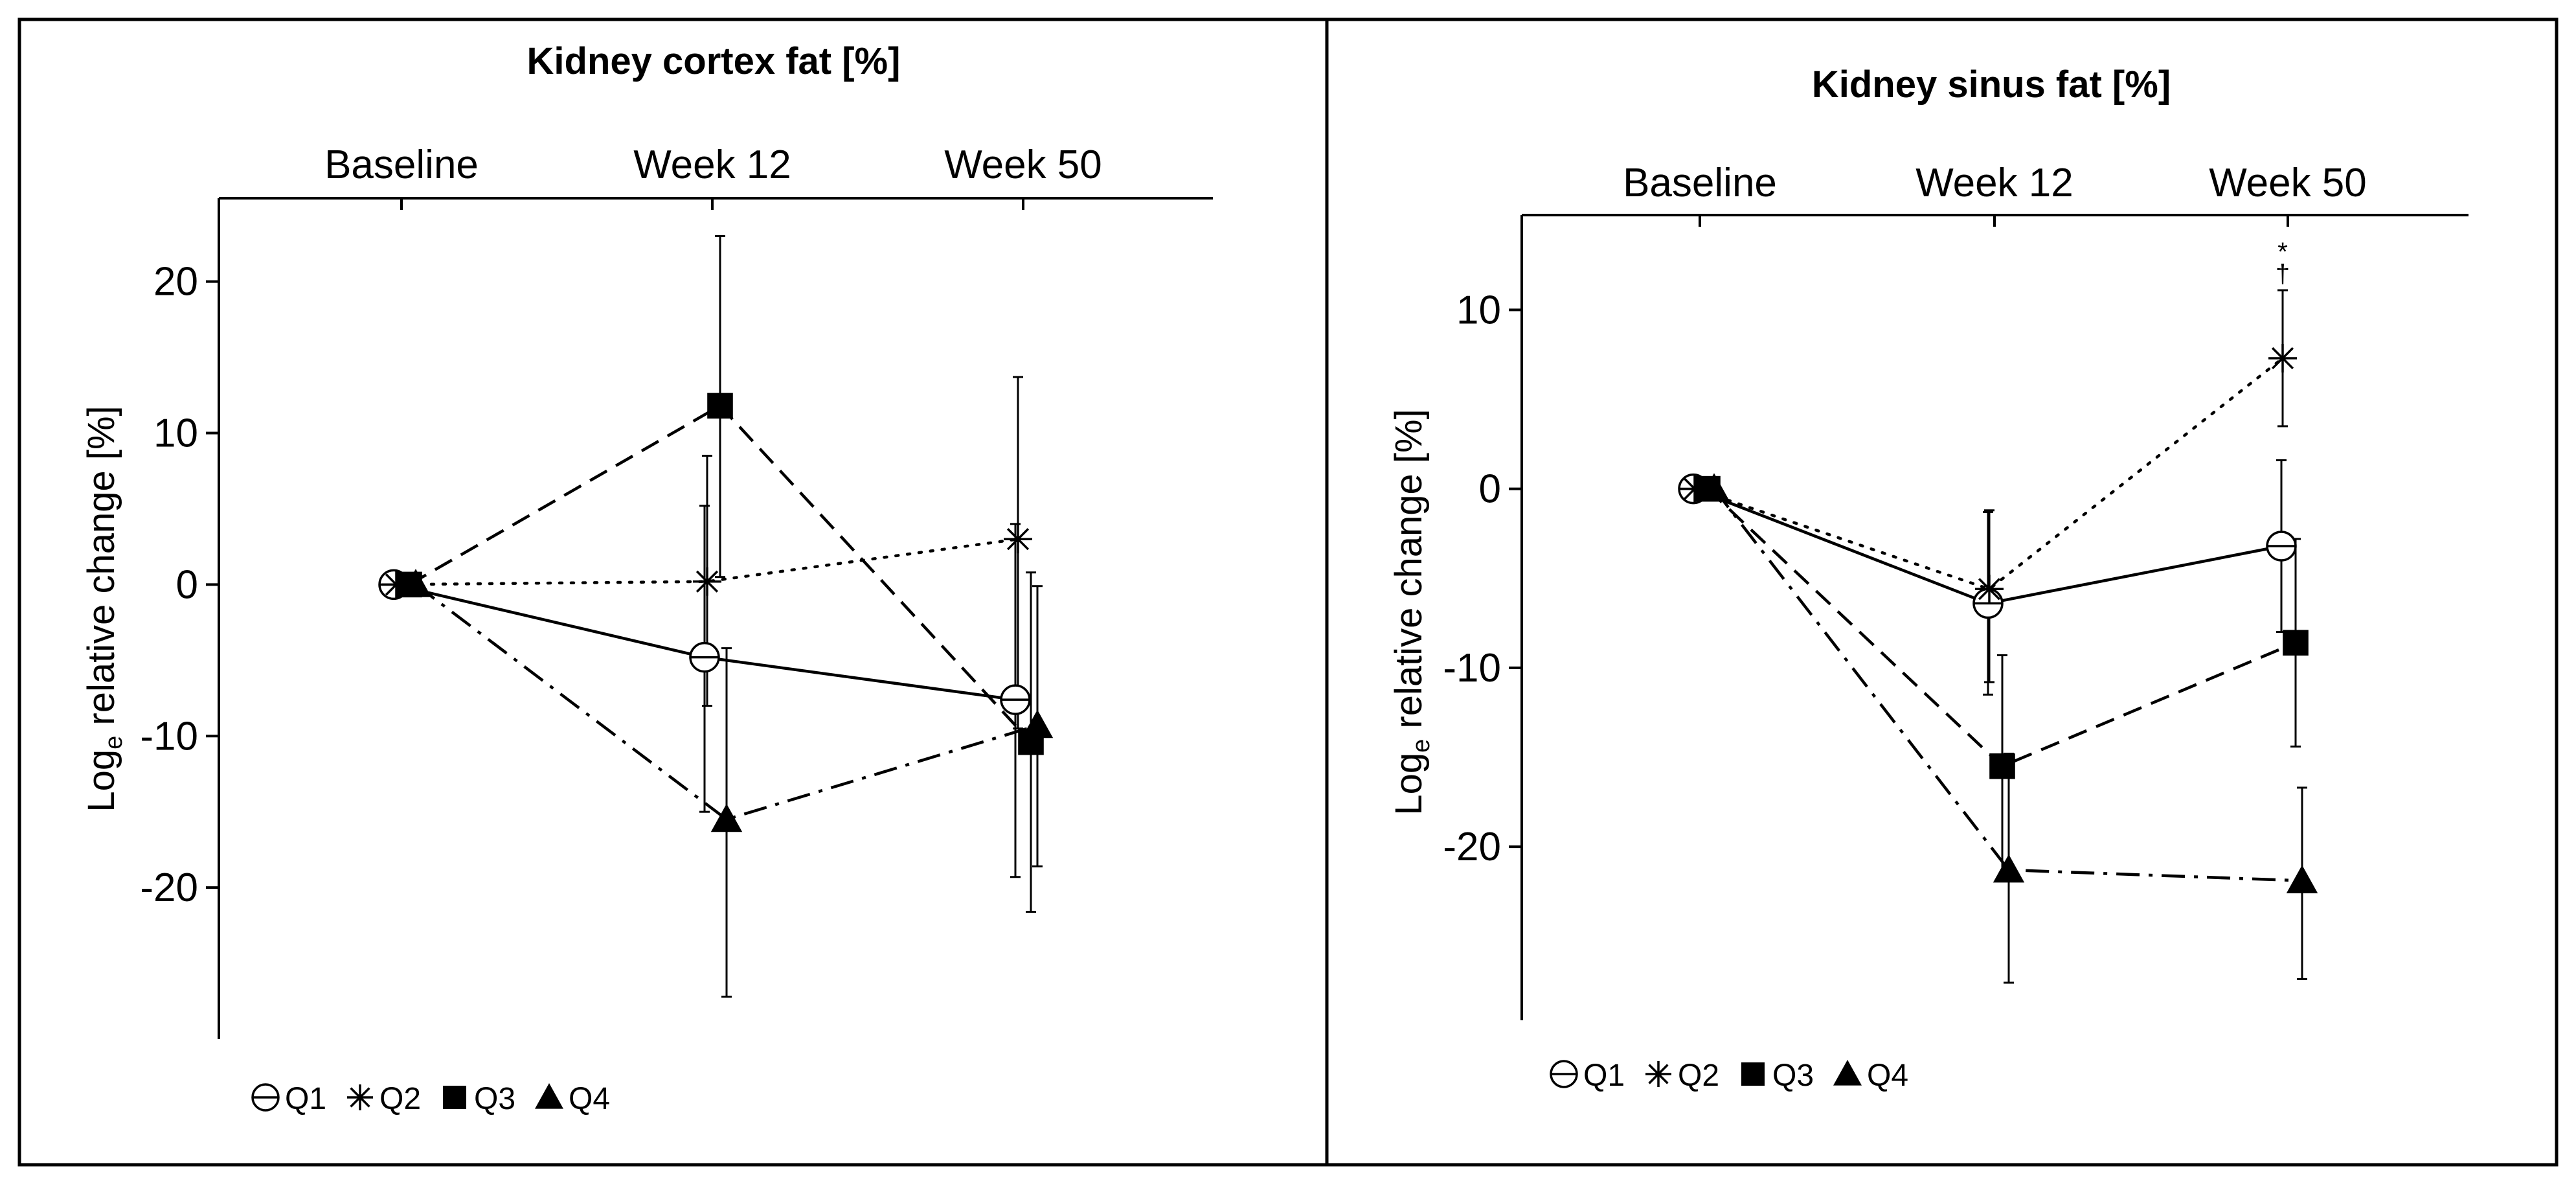 The image size is (2576, 1179). I want to click on annotations: *†, so click(2283, 263).